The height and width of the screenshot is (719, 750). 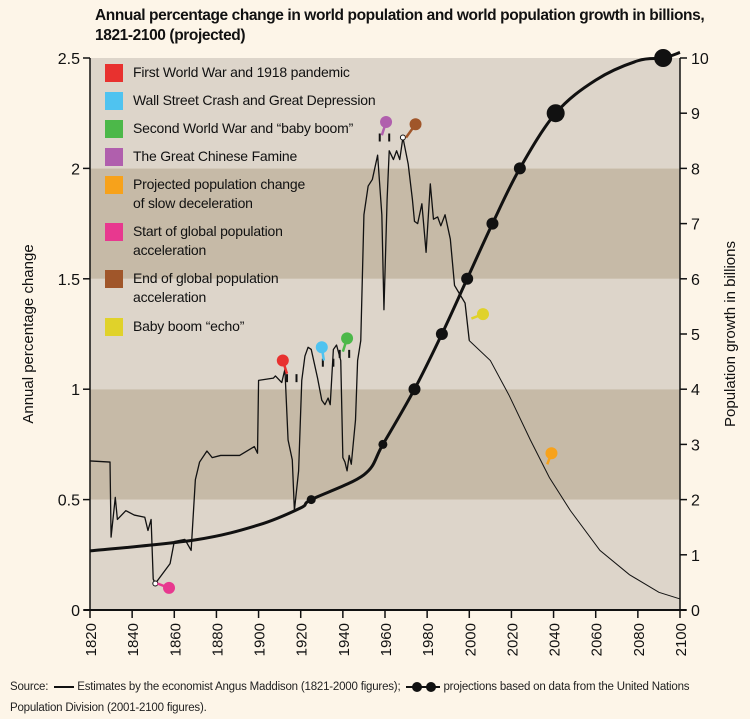 I want to click on x-tick-label: 1900, so click(x=260, y=639).